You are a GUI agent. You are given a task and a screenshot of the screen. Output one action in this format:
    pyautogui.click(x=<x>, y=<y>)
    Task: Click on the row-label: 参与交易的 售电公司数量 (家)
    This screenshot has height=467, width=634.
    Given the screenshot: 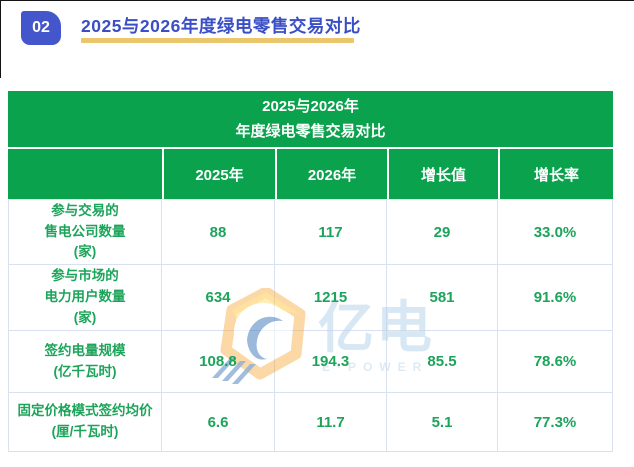 What is the action you would take?
    pyautogui.click(x=85, y=232)
    